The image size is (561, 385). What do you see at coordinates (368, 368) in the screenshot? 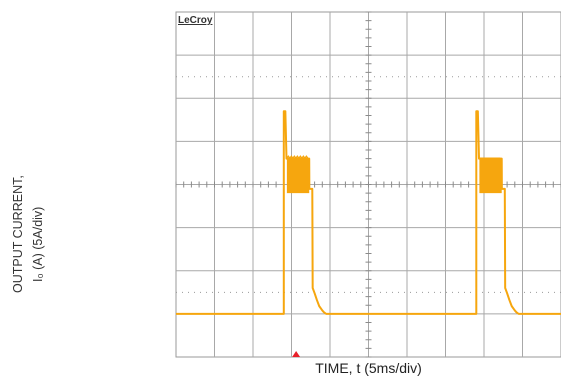
I see `x-axis-label: TIME, t (5ms/div)` at bounding box center [368, 368].